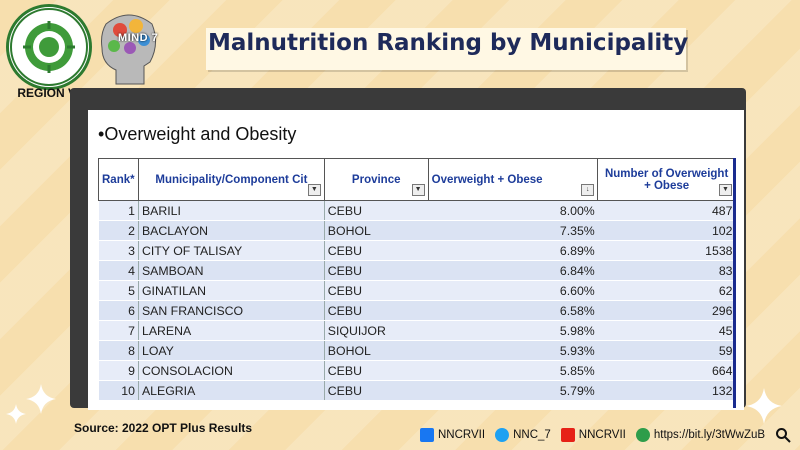 The height and width of the screenshot is (450, 800). I want to click on page-title: Malnutrition Ranking by Municipality, so click(448, 43).